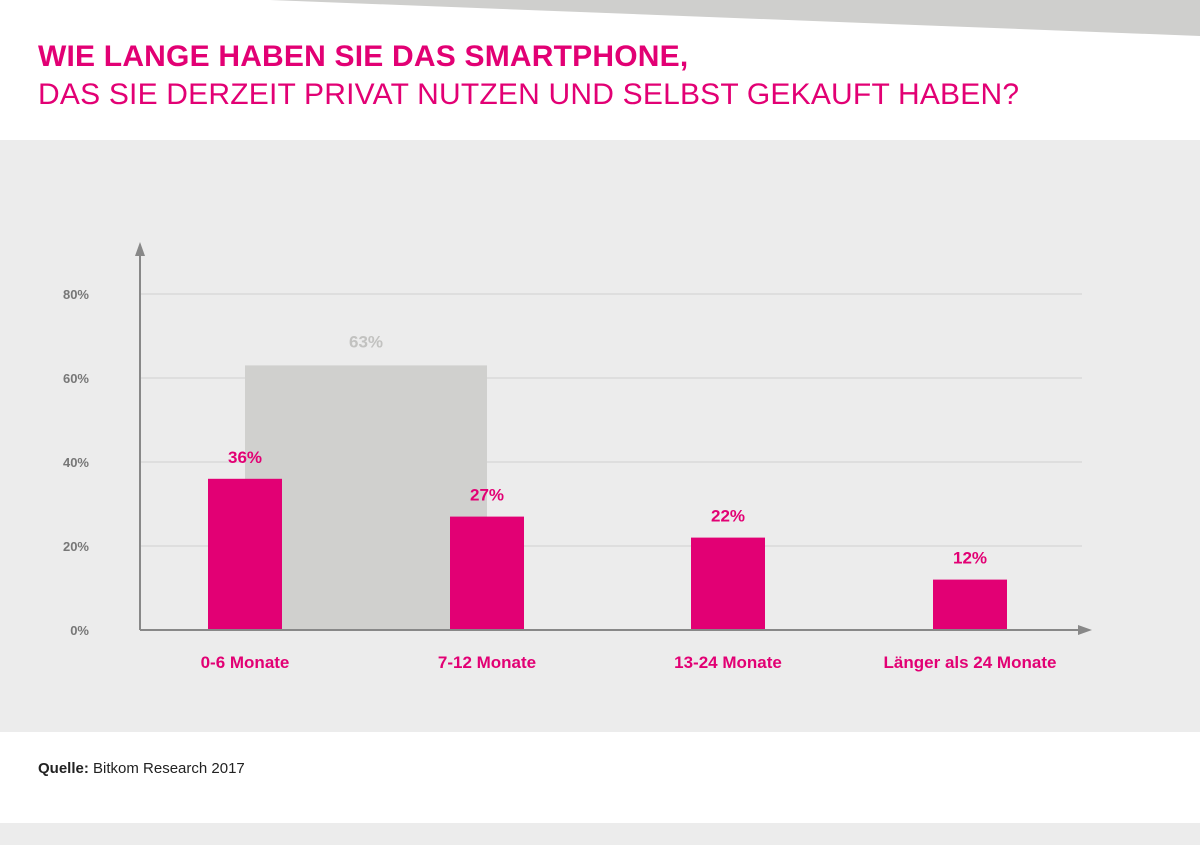  What do you see at coordinates (735, 18) in the screenshot?
I see `top-decorative-band` at bounding box center [735, 18].